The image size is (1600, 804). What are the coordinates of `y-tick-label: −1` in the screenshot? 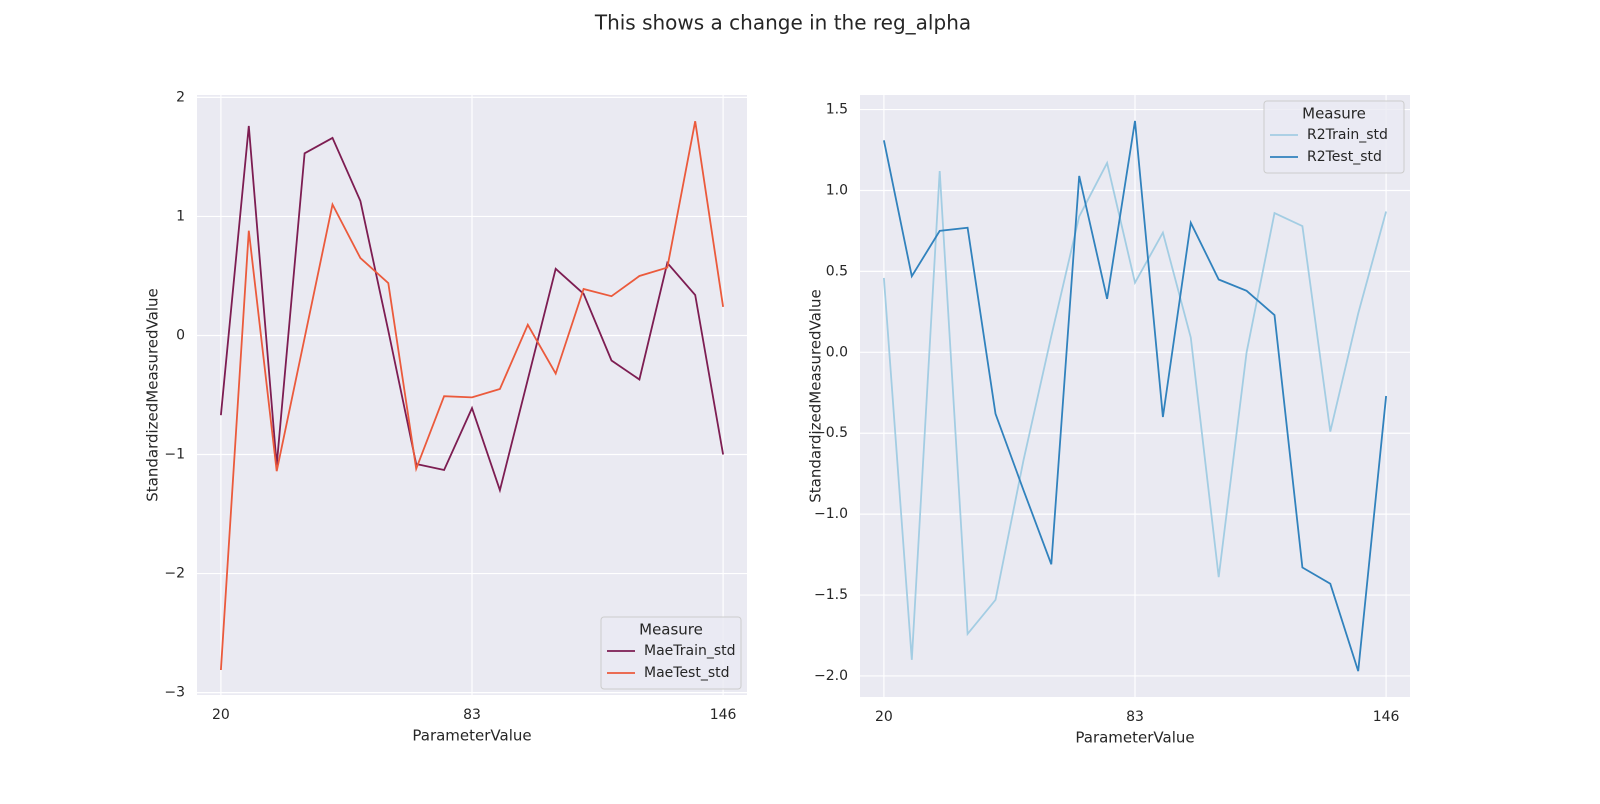 It's located at (174, 455).